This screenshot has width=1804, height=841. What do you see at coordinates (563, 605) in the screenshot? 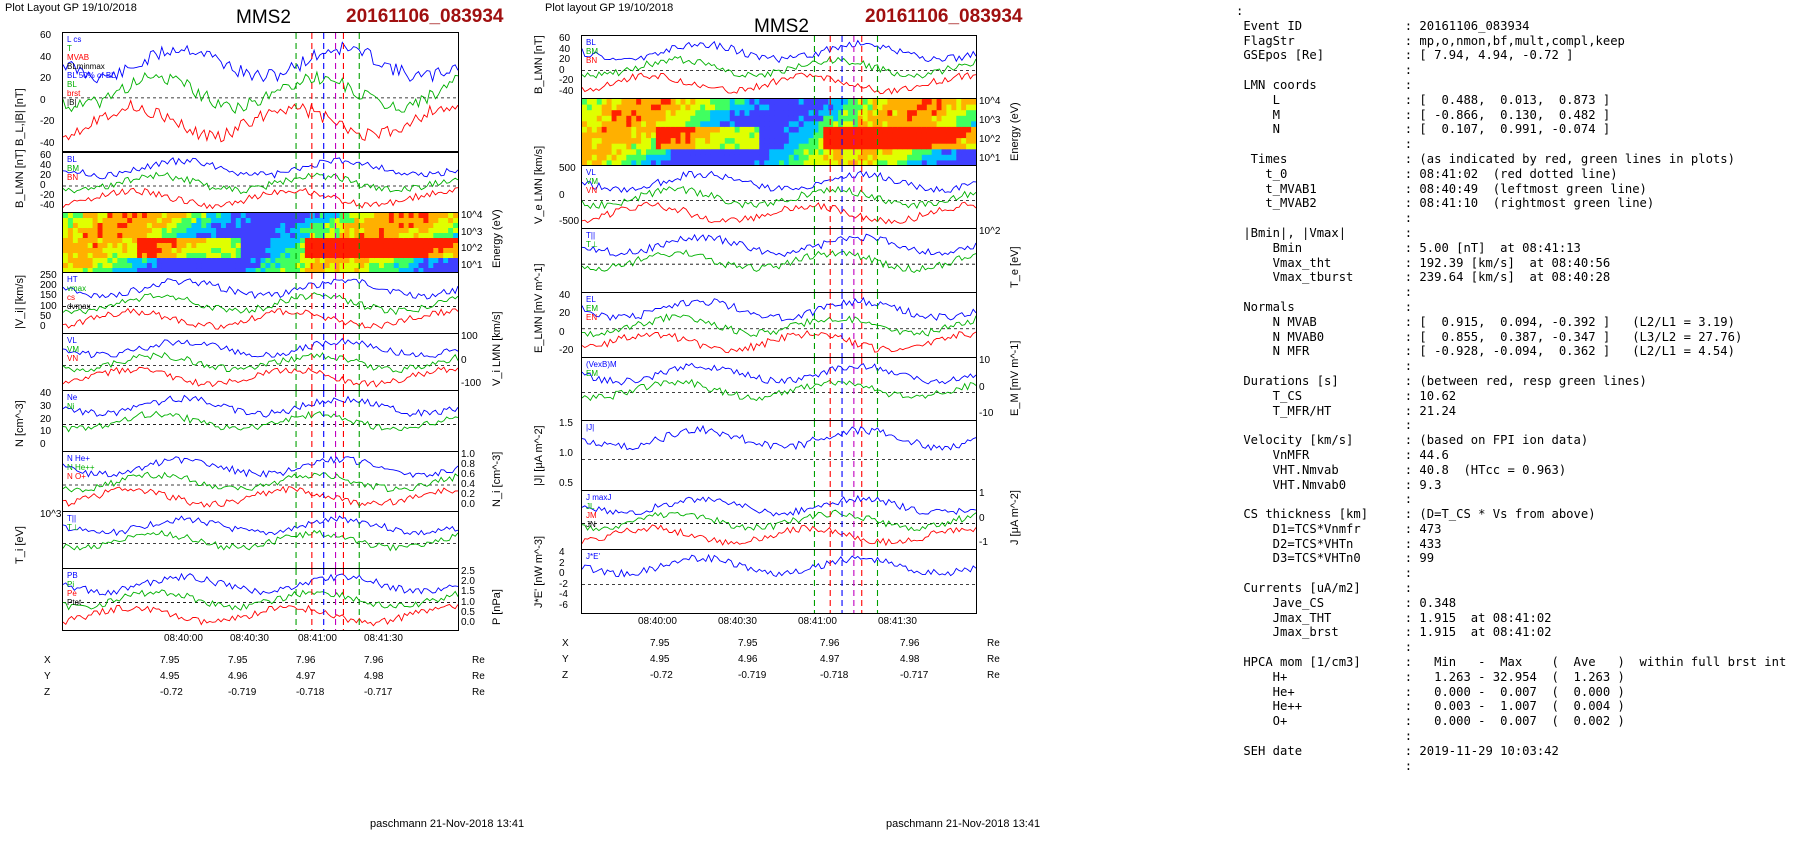
I see `mid_plot-panel-8-y-tick: -6` at bounding box center [563, 605].